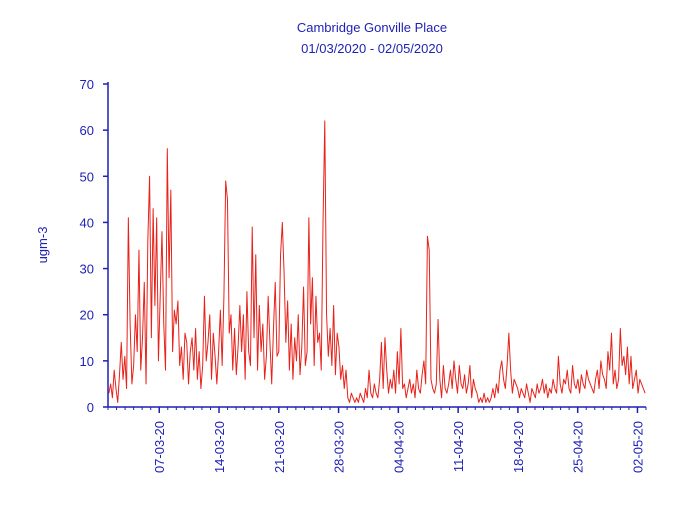  I want to click on y-tick-label: 70, so click(87, 84).